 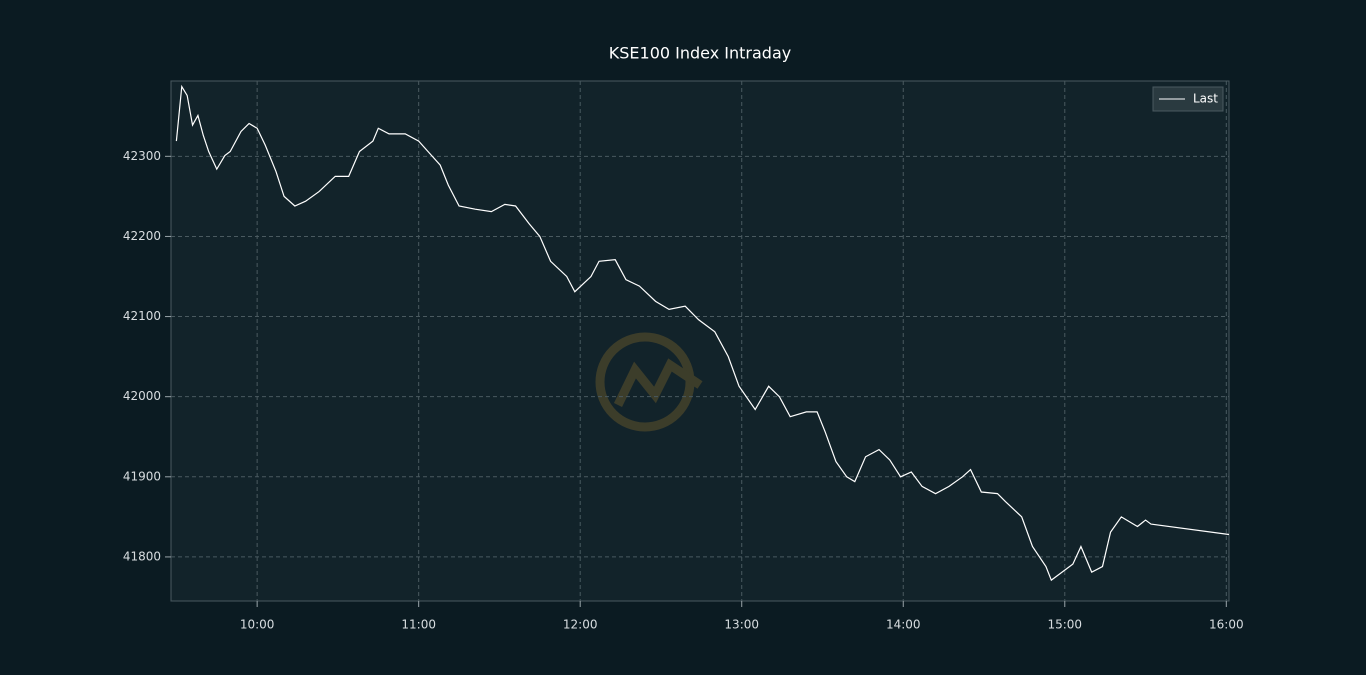 What do you see at coordinates (1205, 99) in the screenshot?
I see `legend-label: Last` at bounding box center [1205, 99].